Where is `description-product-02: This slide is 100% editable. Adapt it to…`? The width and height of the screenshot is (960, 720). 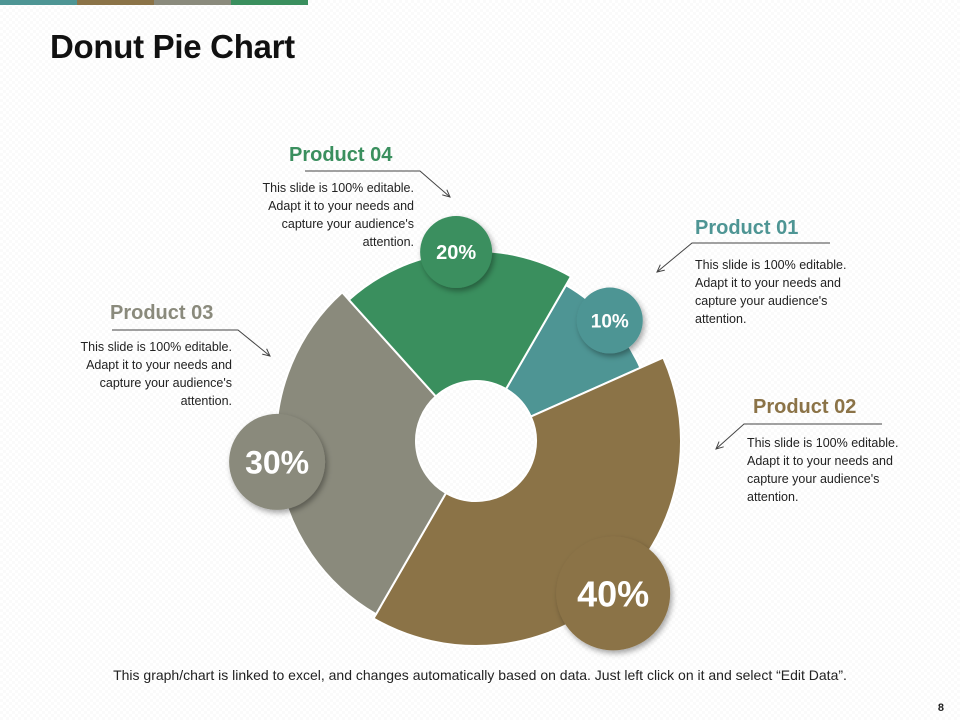
description-product-02: This slide is 100% editable. Adapt it to… is located at coordinates (823, 470).